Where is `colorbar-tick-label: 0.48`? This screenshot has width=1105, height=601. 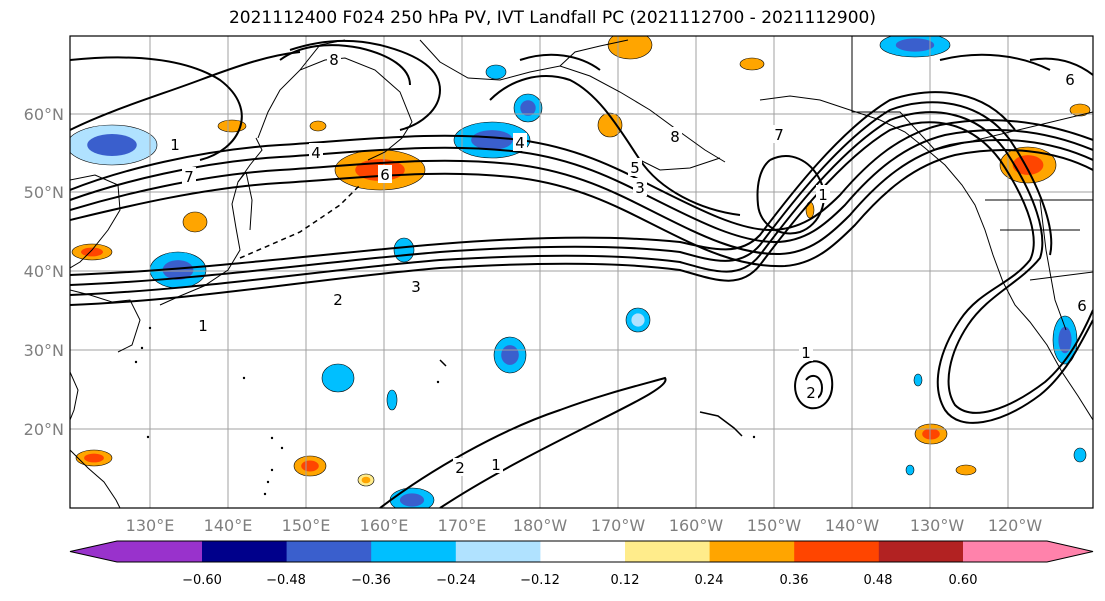 colorbar-tick-label: 0.48 is located at coordinates (878, 580).